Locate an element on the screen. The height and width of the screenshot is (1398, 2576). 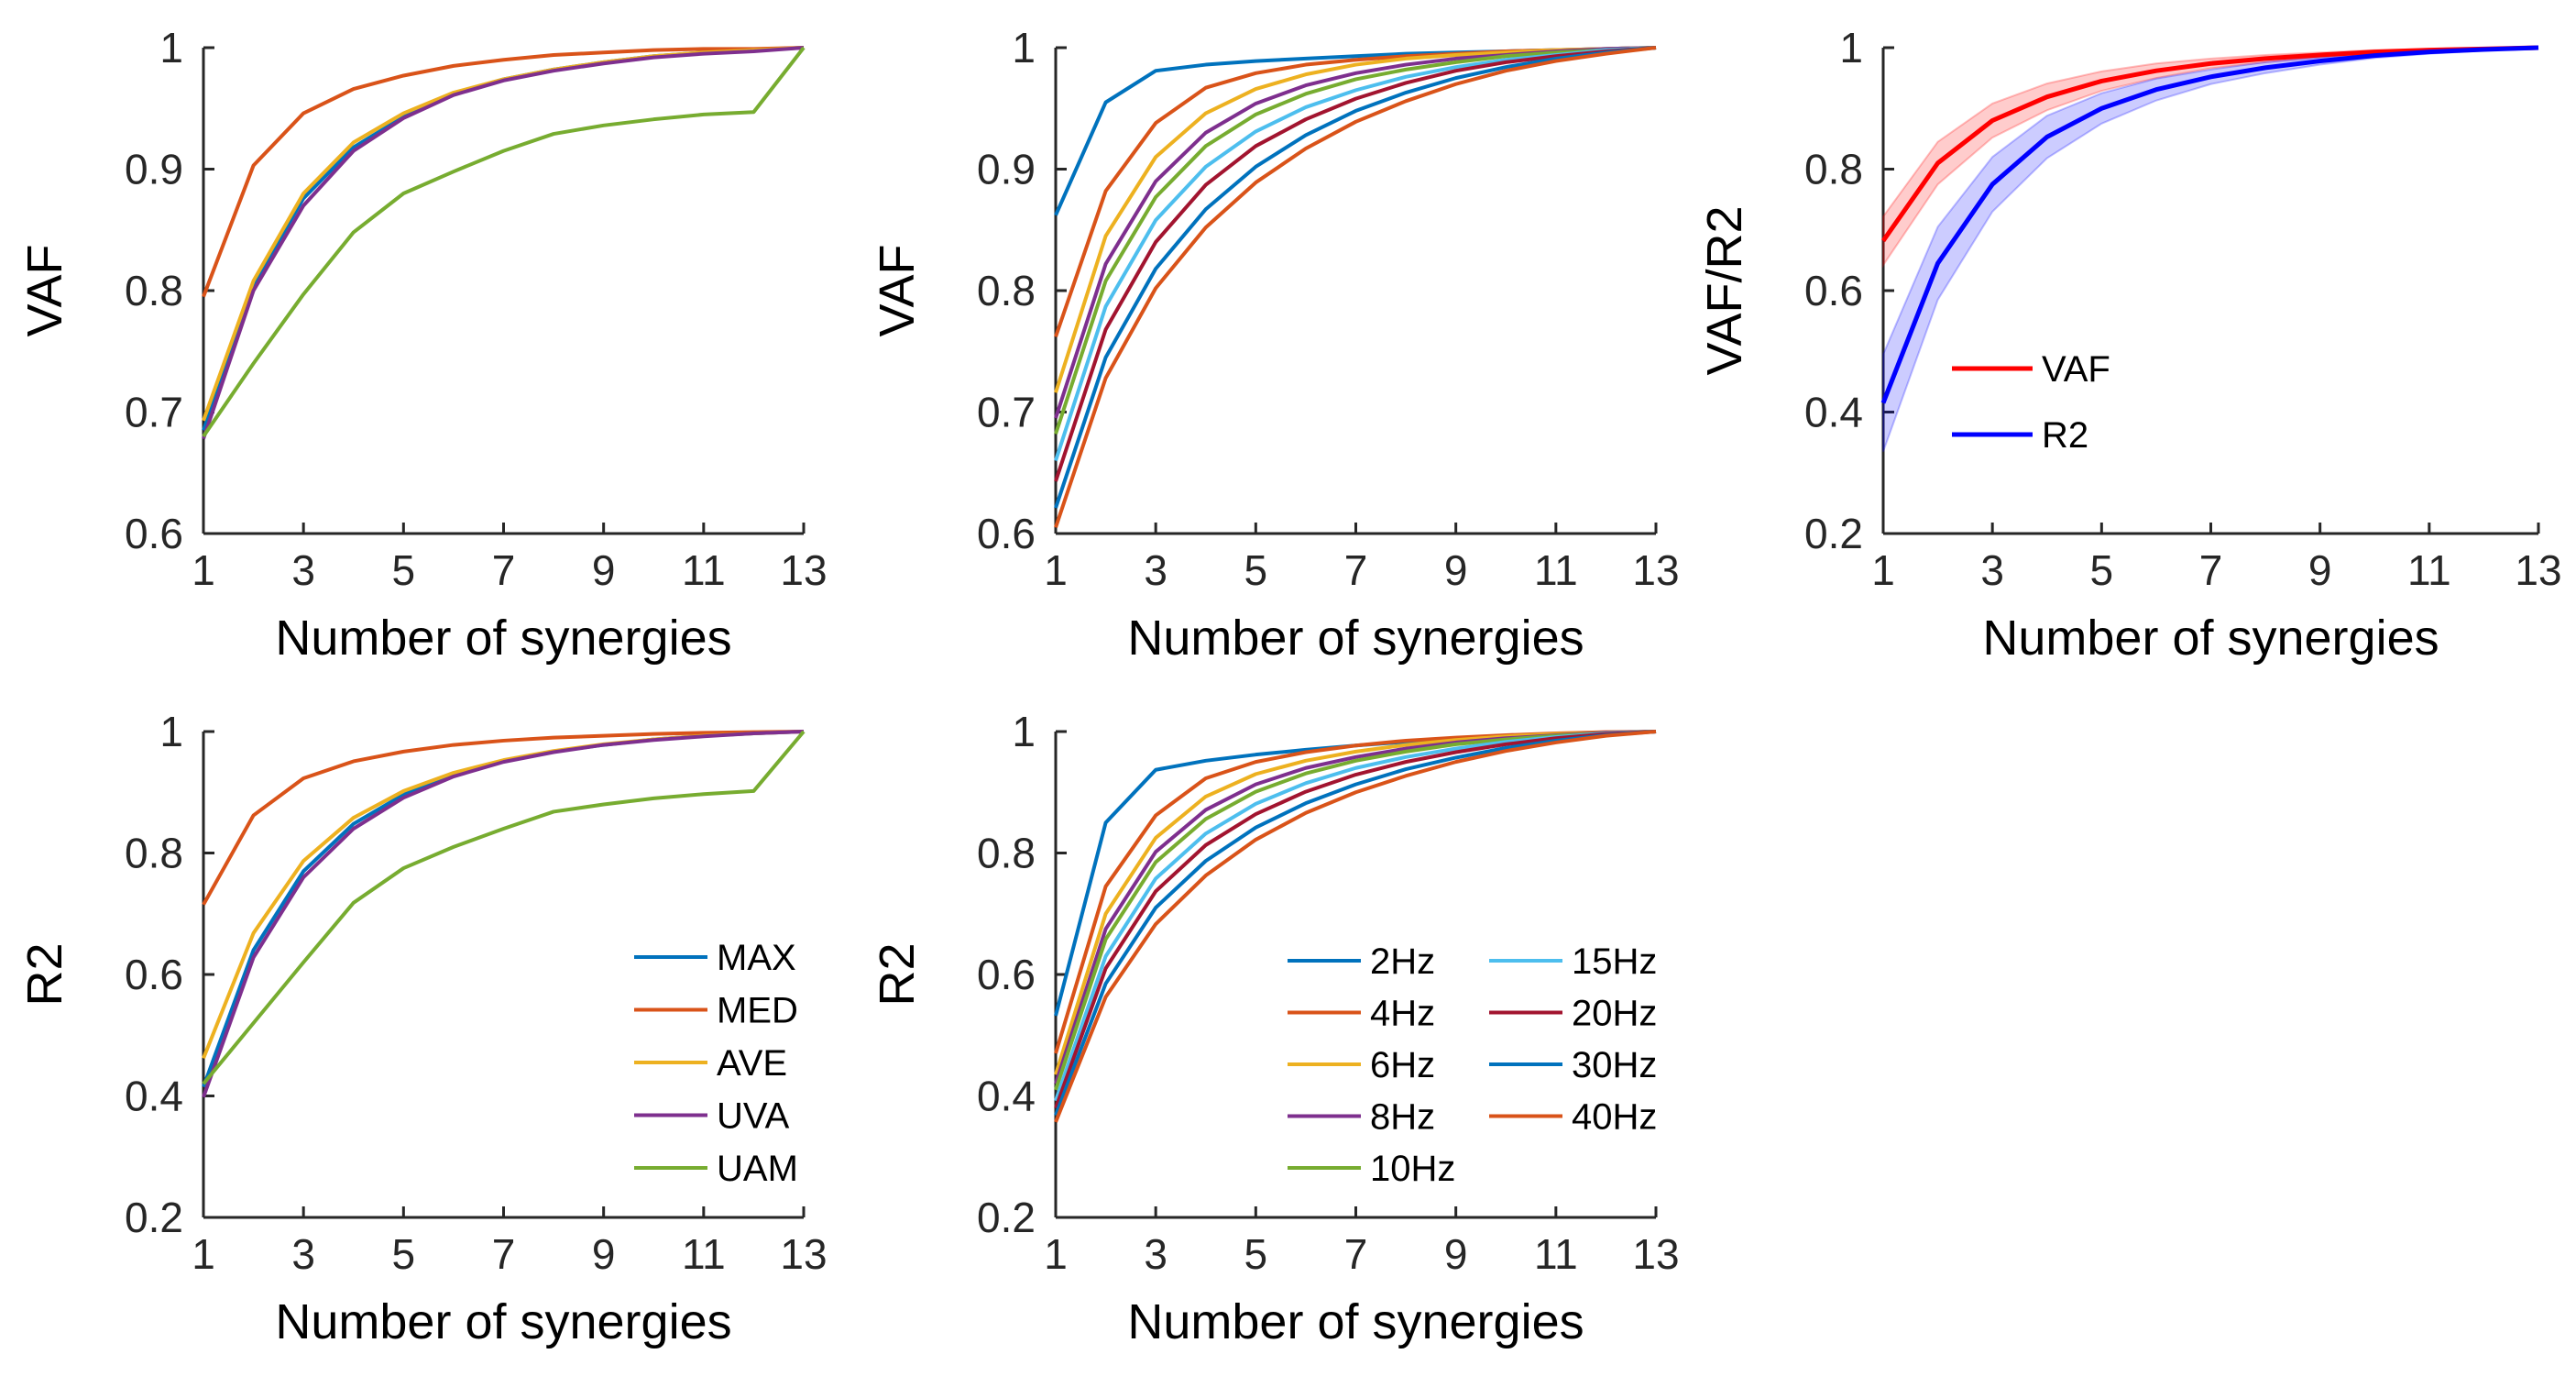
legend-item-MAX: MAX is located at coordinates (715, 958).